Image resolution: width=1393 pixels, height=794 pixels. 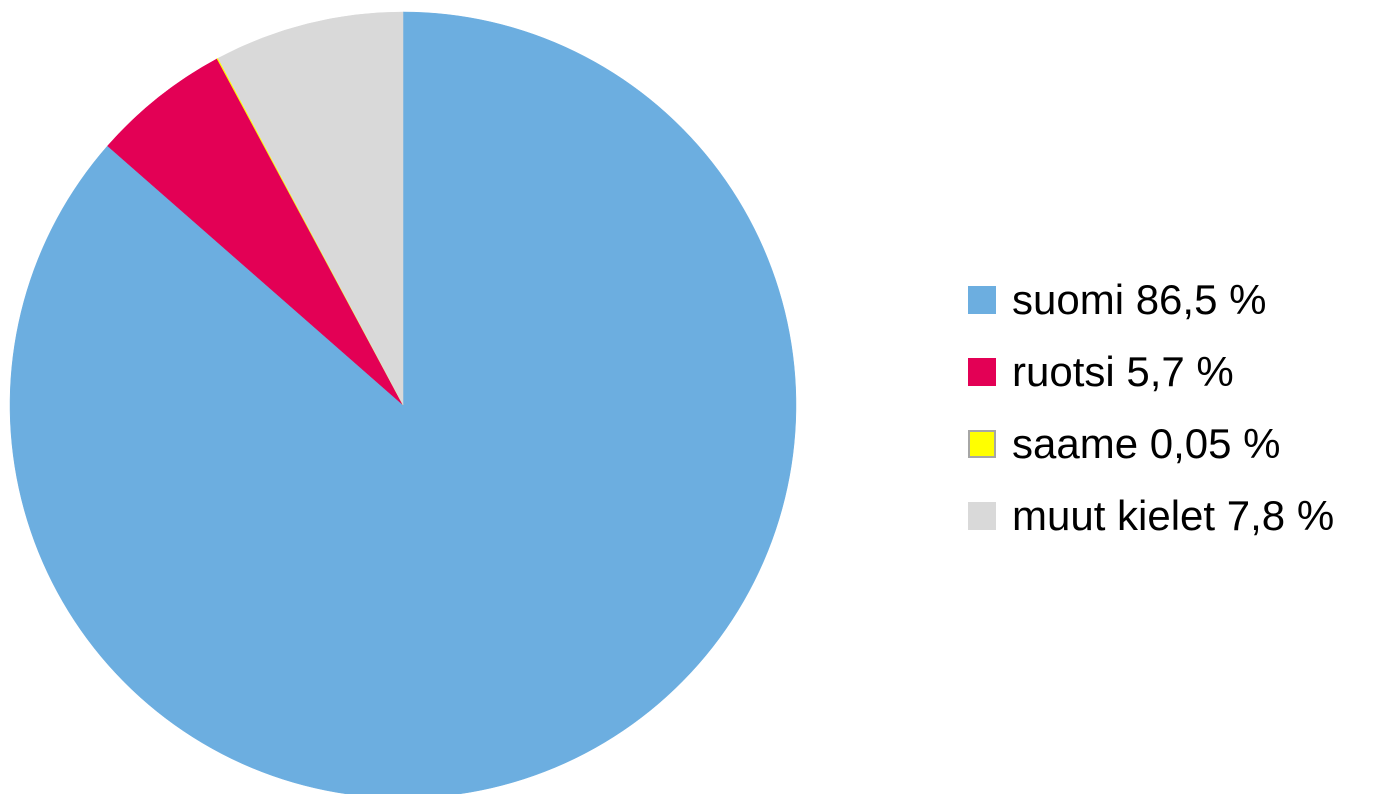 I want to click on legend-item-0: suomi 86,5 %, so click(x=1151, y=300).